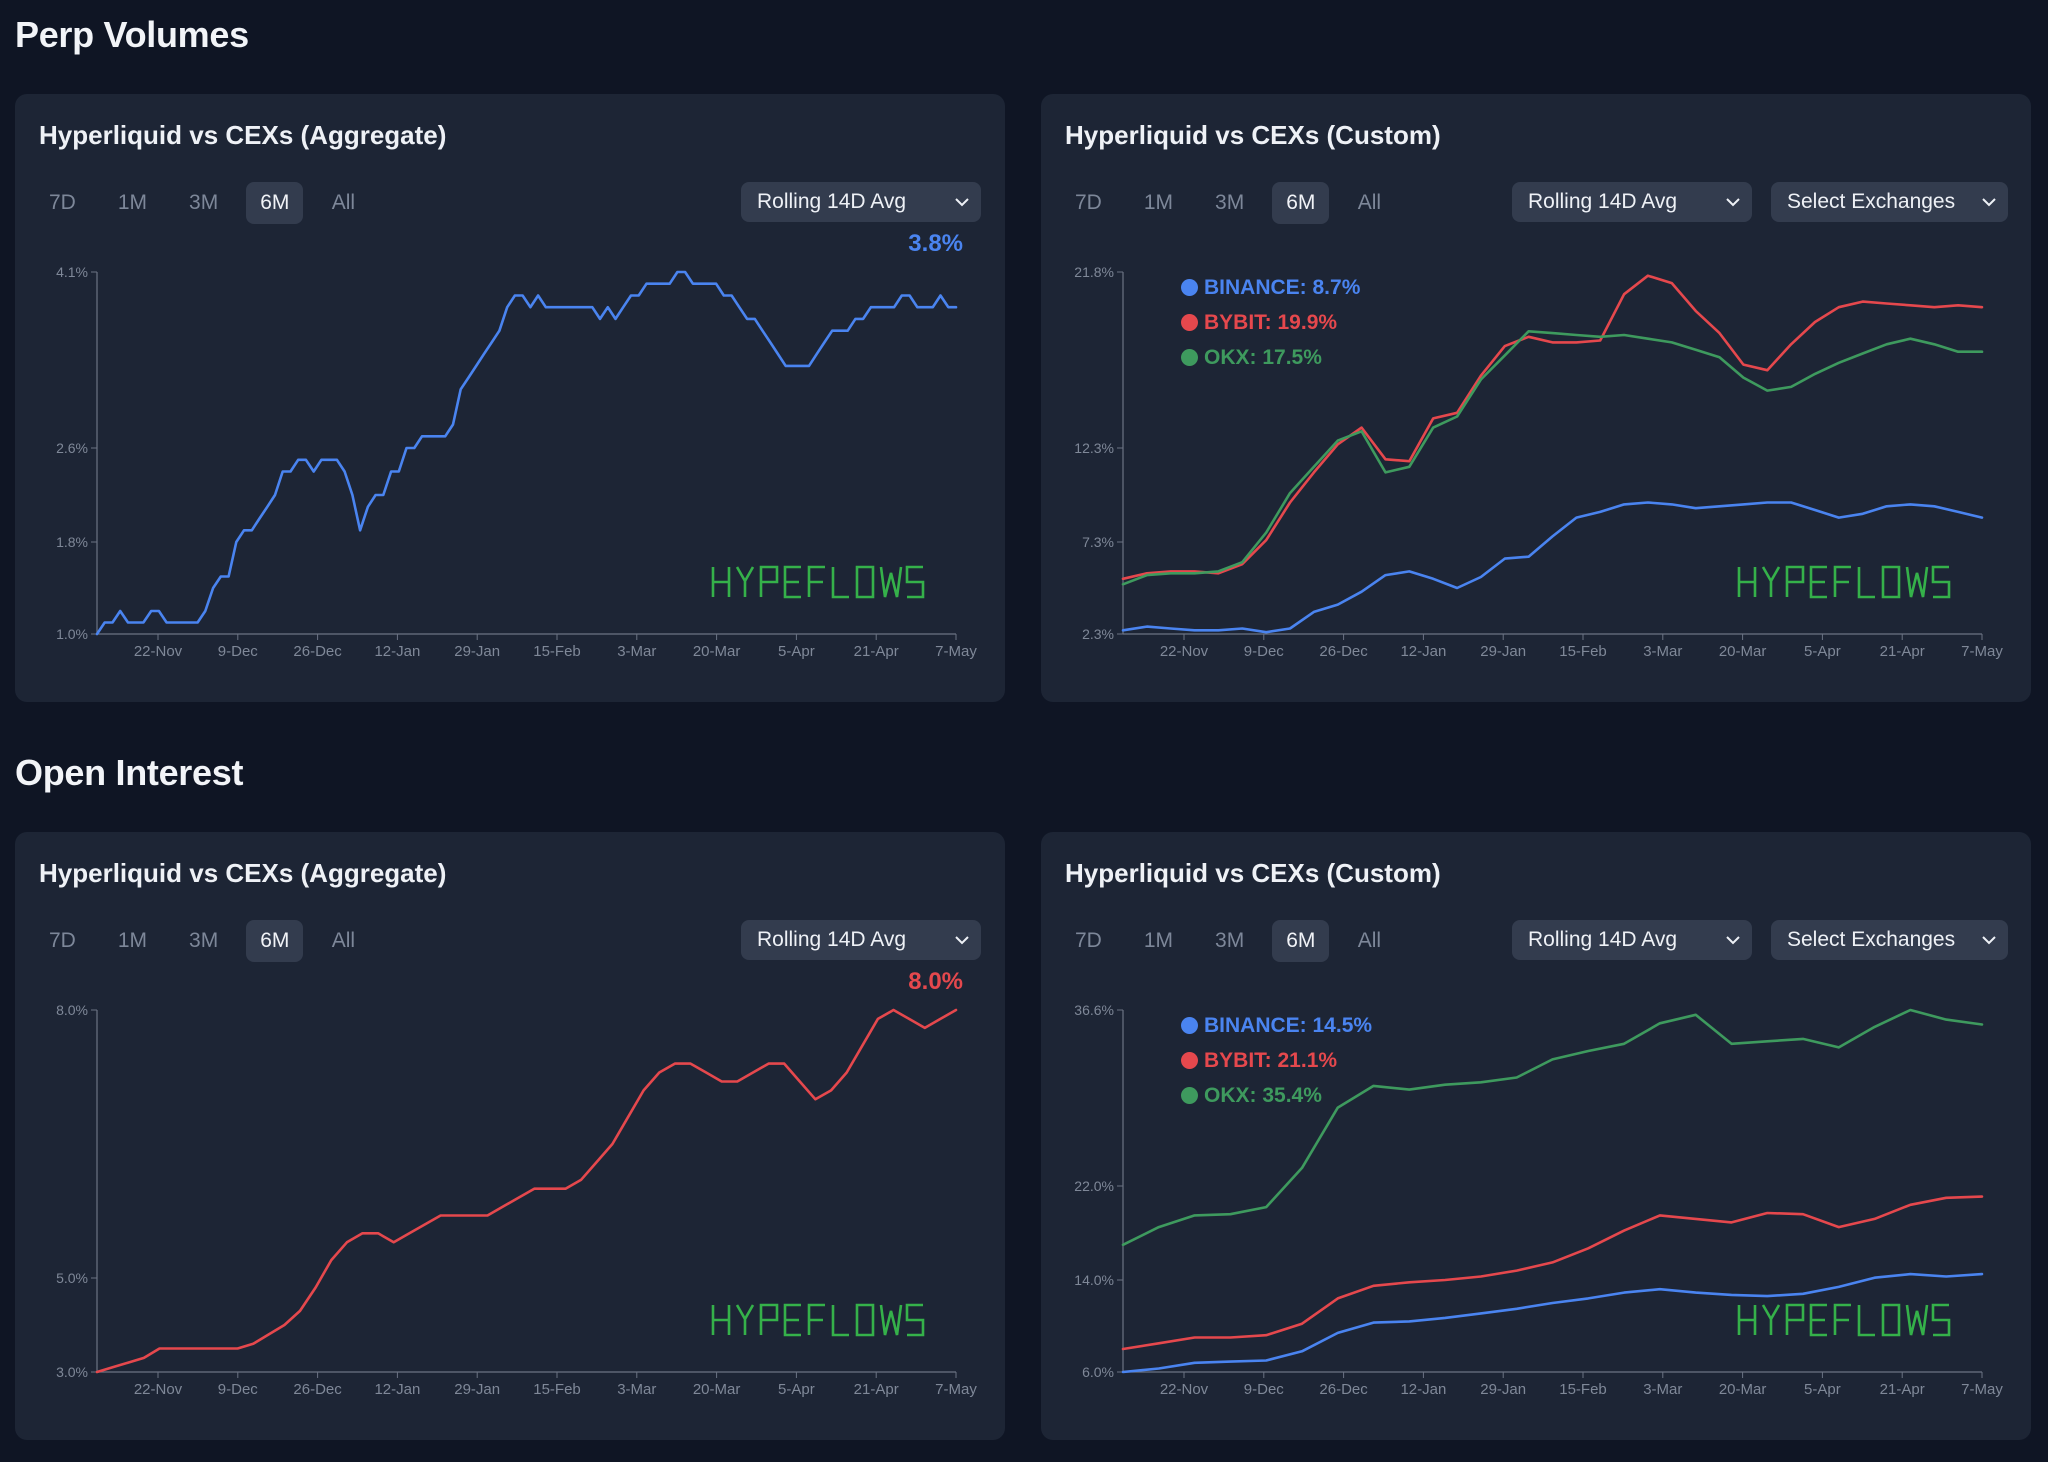 The height and width of the screenshot is (1462, 2048). I want to click on chart-legend: BINANCE: 8.7% BYBIT: 19.9% OKX: 17.5%, so click(1270, 322).